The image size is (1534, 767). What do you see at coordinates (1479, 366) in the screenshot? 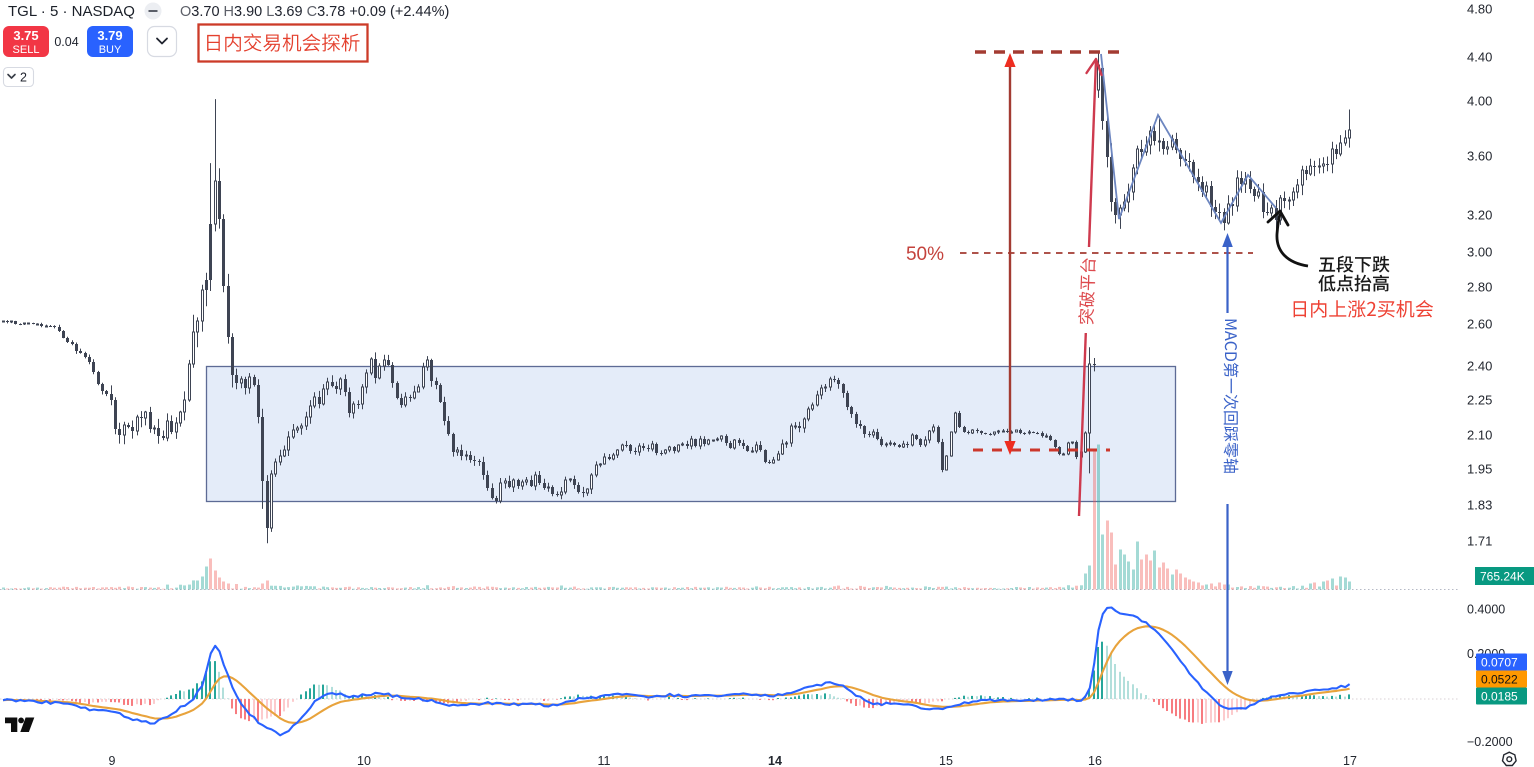
I see `svg-text: 2.40` at bounding box center [1479, 366].